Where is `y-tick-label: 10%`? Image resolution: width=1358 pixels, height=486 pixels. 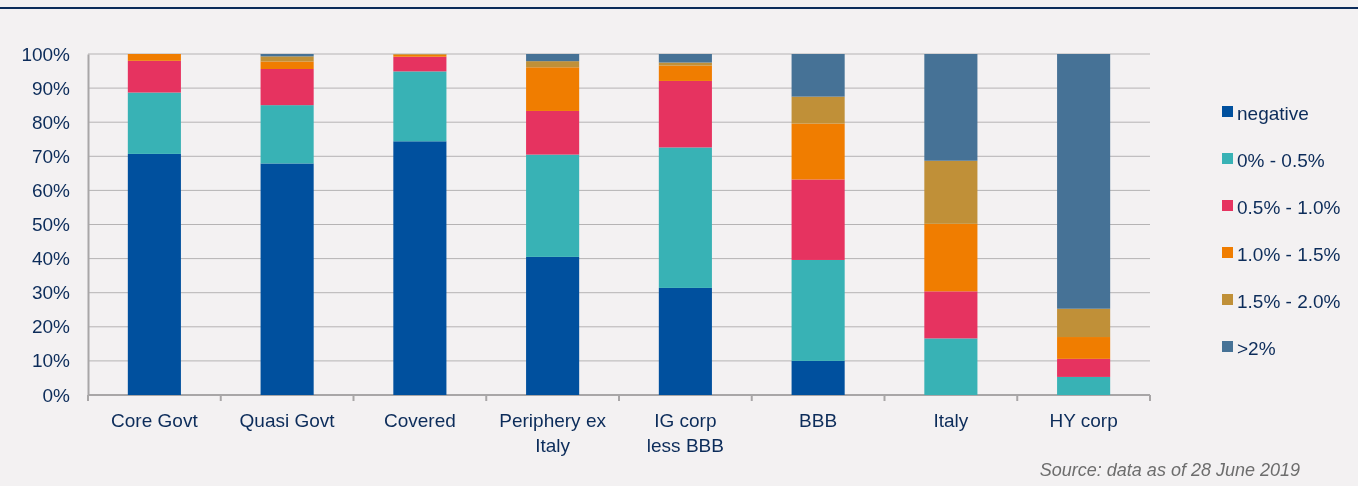 y-tick-label: 10% is located at coordinates (51, 361).